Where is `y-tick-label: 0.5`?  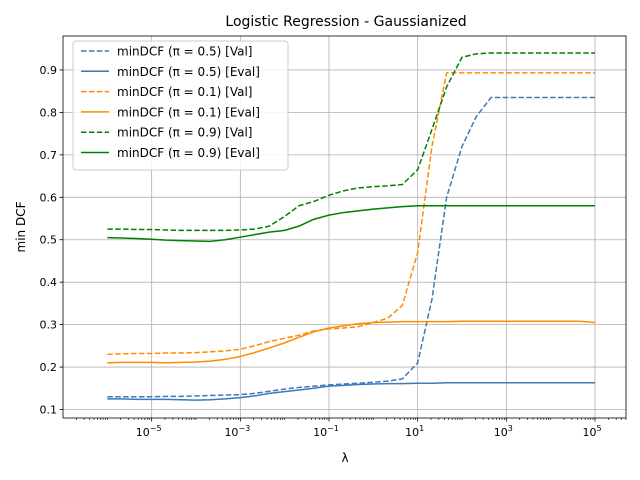
y-tick-label: 0.5 is located at coordinates (49, 240).